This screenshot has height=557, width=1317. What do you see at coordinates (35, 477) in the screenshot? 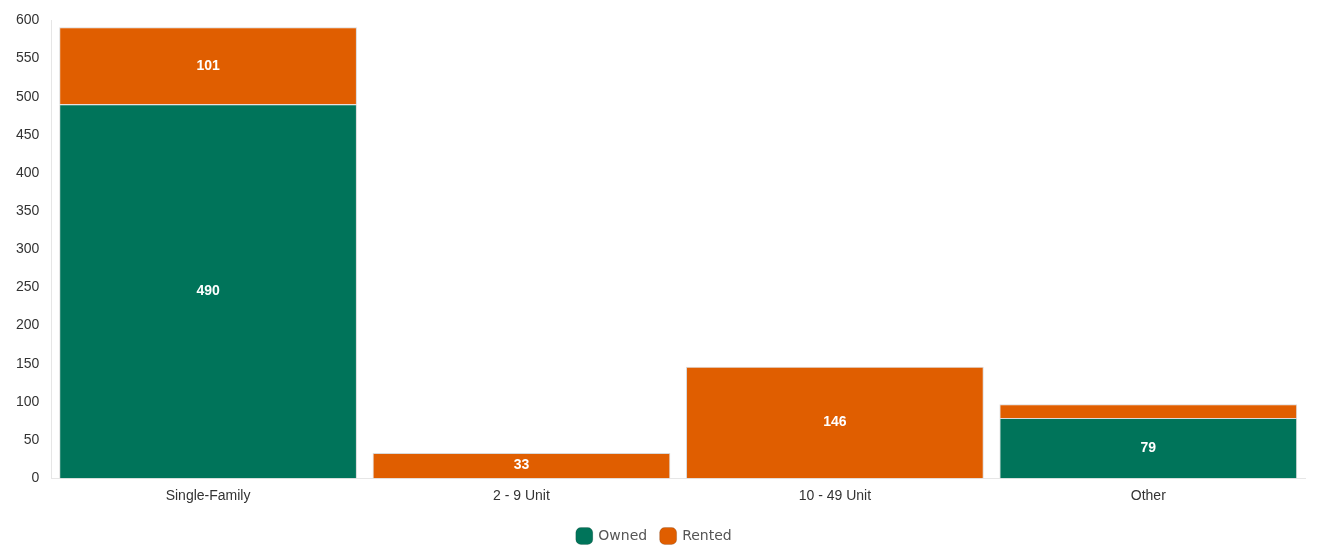
I see `y-tick-label: 0` at bounding box center [35, 477].